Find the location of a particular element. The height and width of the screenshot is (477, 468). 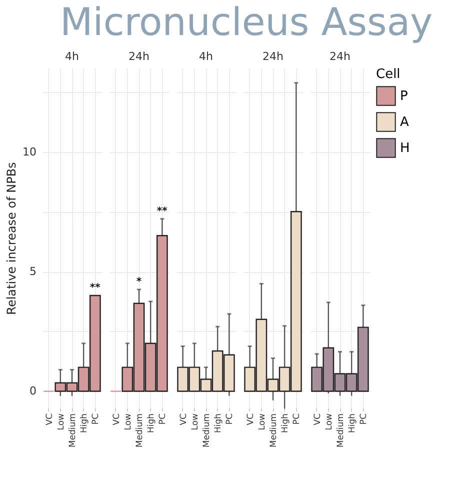

legend-label: H is located at coordinates (405, 148).